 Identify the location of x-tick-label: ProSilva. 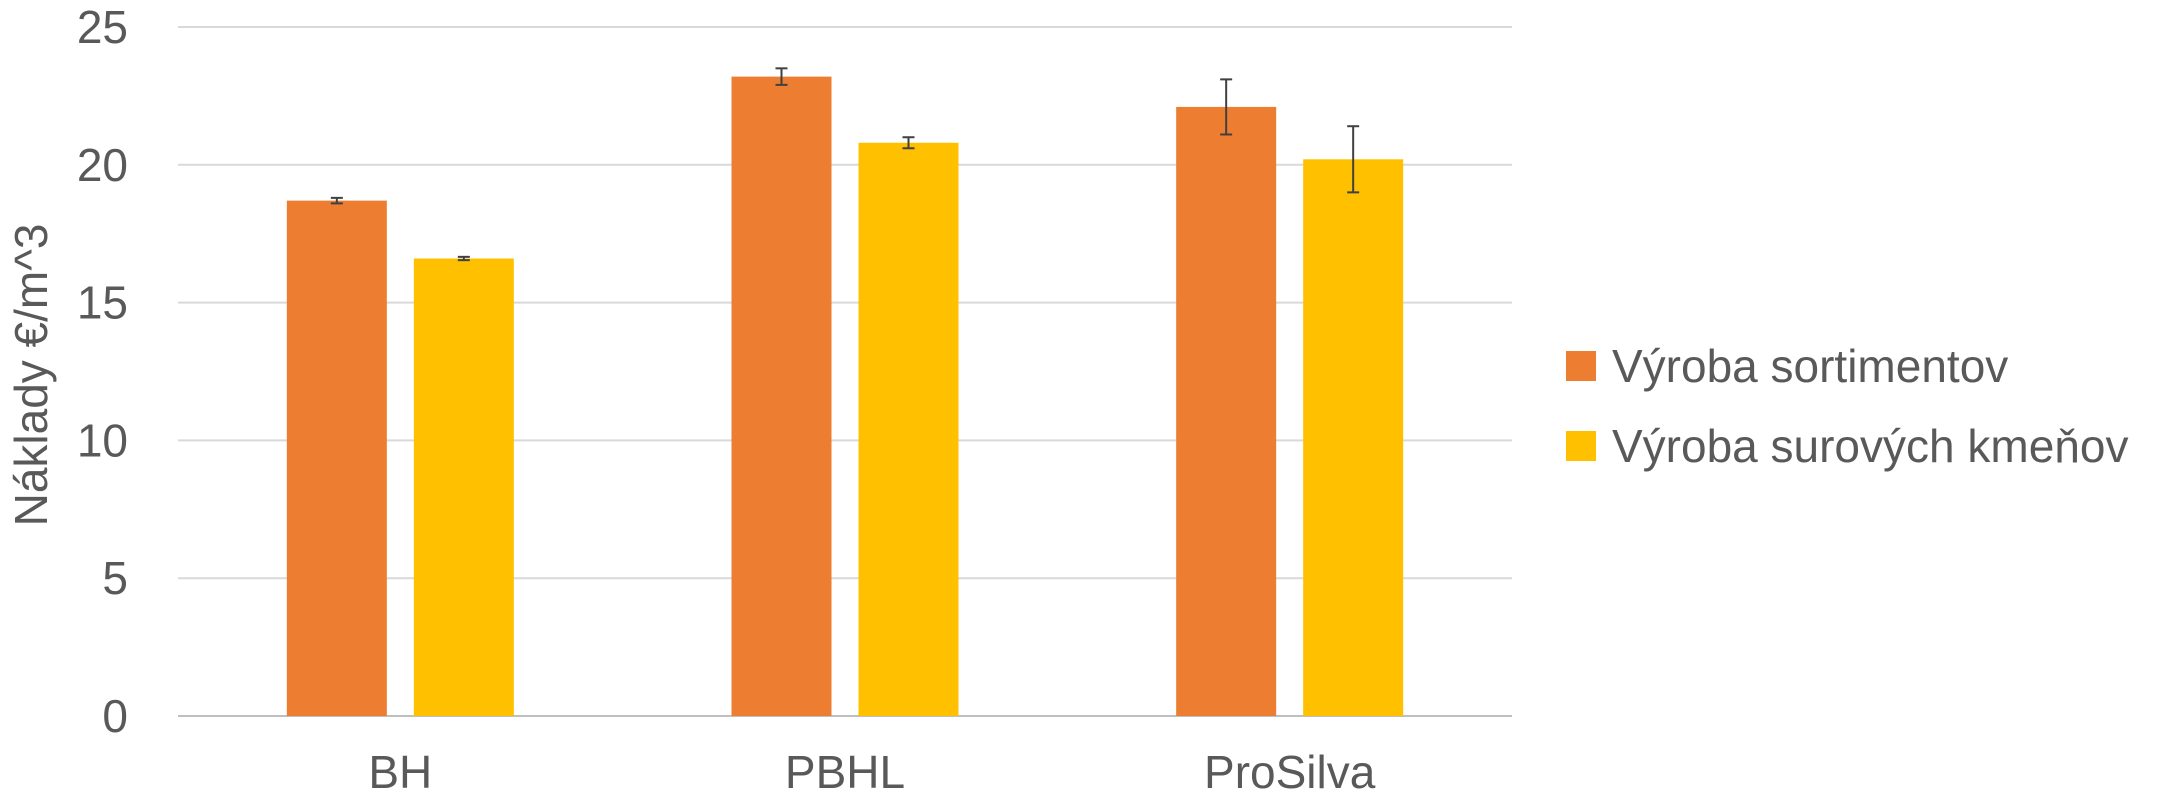
(1290, 772).